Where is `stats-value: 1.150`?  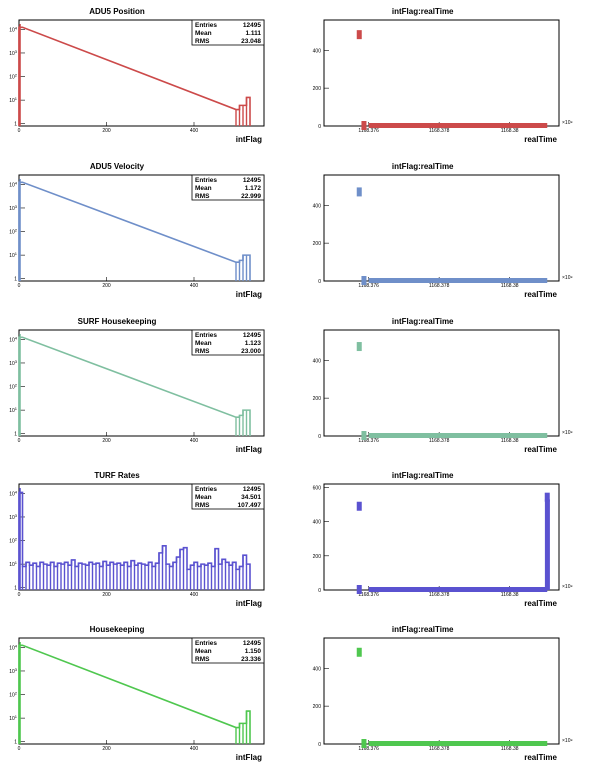
stats-value: 1.150 is located at coordinates (253, 651).